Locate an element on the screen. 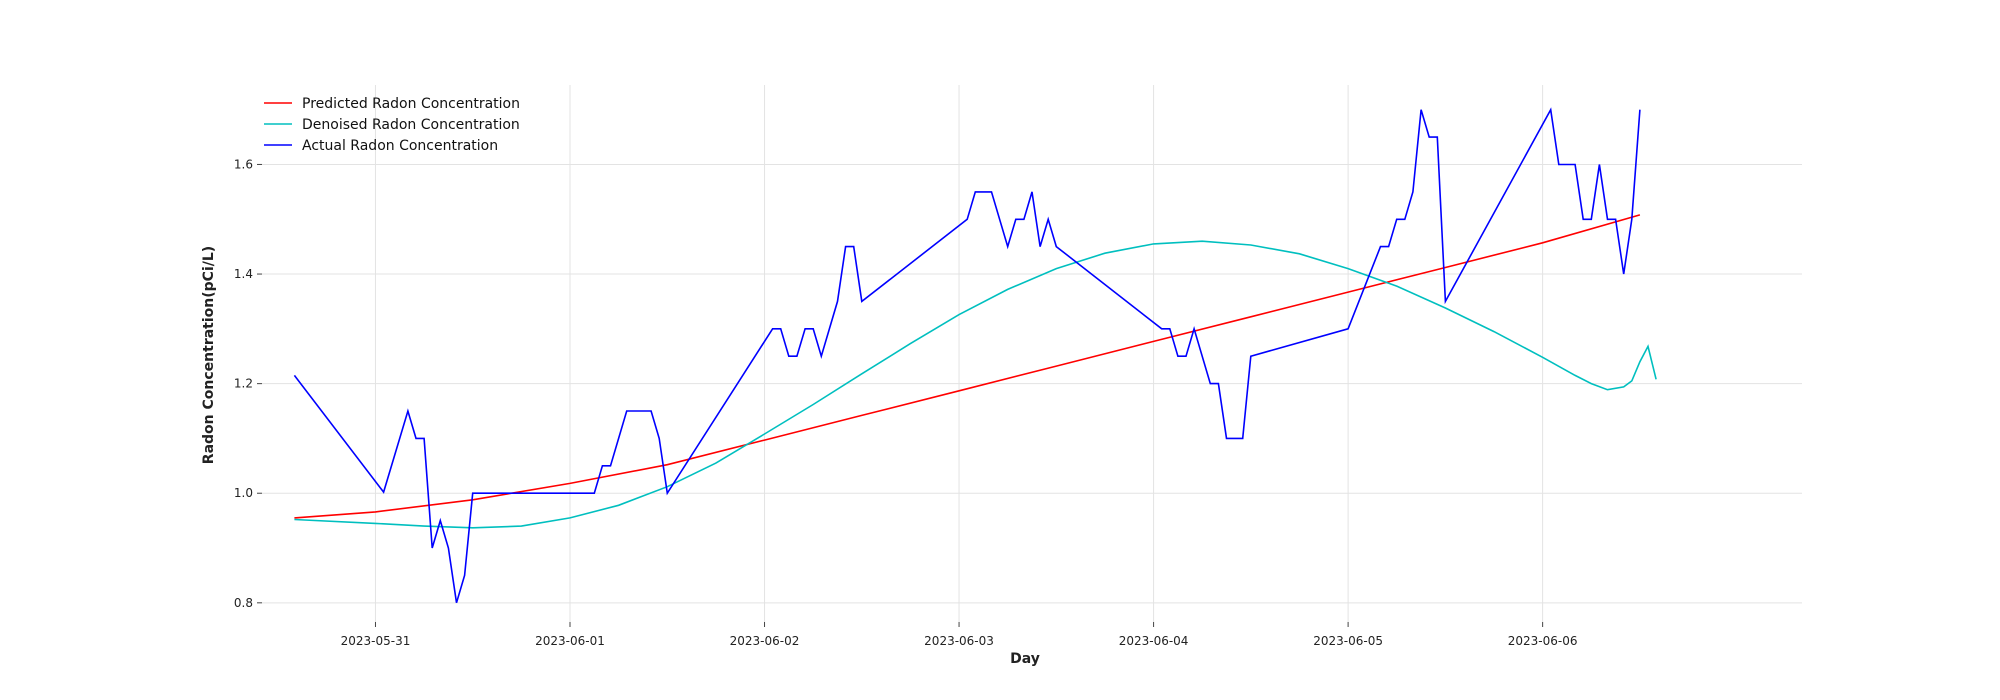 This screenshot has height=700, width=2000. legend-label-predicted-radon-concentration: Predicted Radon Concentration is located at coordinates (411, 104).